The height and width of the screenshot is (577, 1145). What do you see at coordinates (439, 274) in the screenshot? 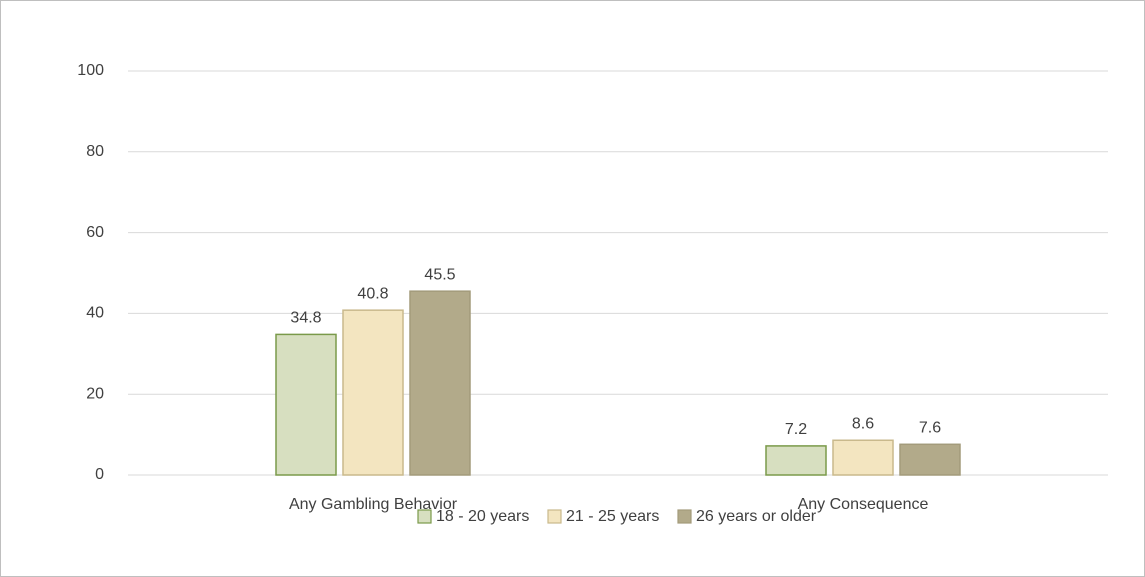
I see `data-label: 45.5` at bounding box center [439, 274].